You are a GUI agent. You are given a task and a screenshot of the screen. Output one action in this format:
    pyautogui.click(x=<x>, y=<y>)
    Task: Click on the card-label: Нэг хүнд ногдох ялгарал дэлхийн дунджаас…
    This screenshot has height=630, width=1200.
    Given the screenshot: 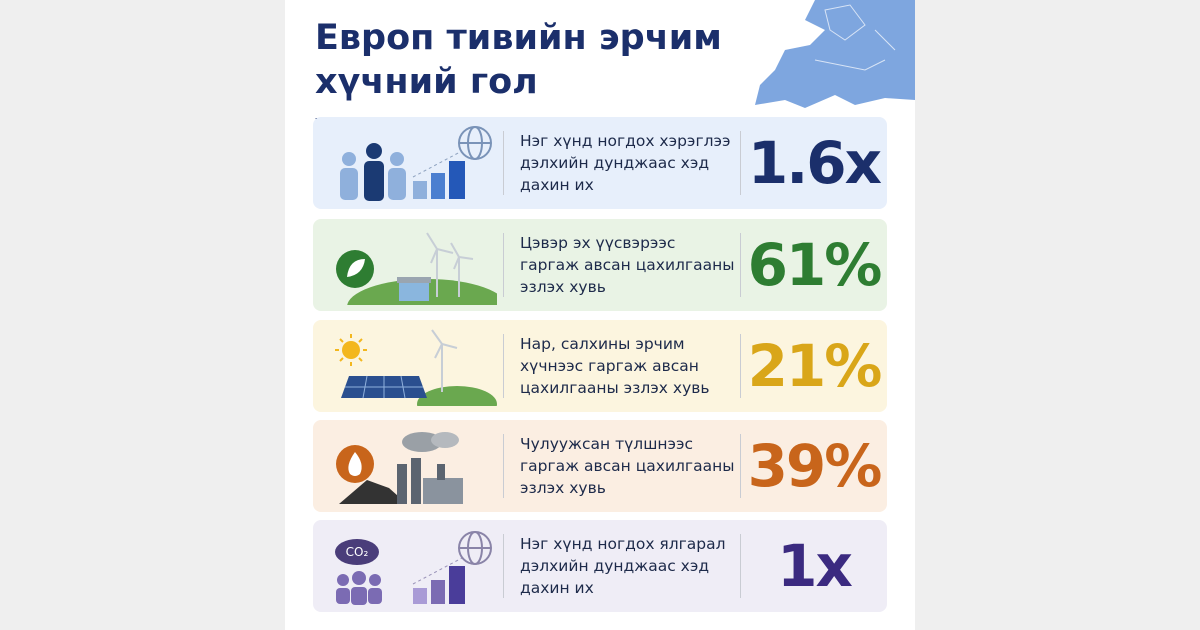 What is the action you would take?
    pyautogui.click(x=623, y=566)
    